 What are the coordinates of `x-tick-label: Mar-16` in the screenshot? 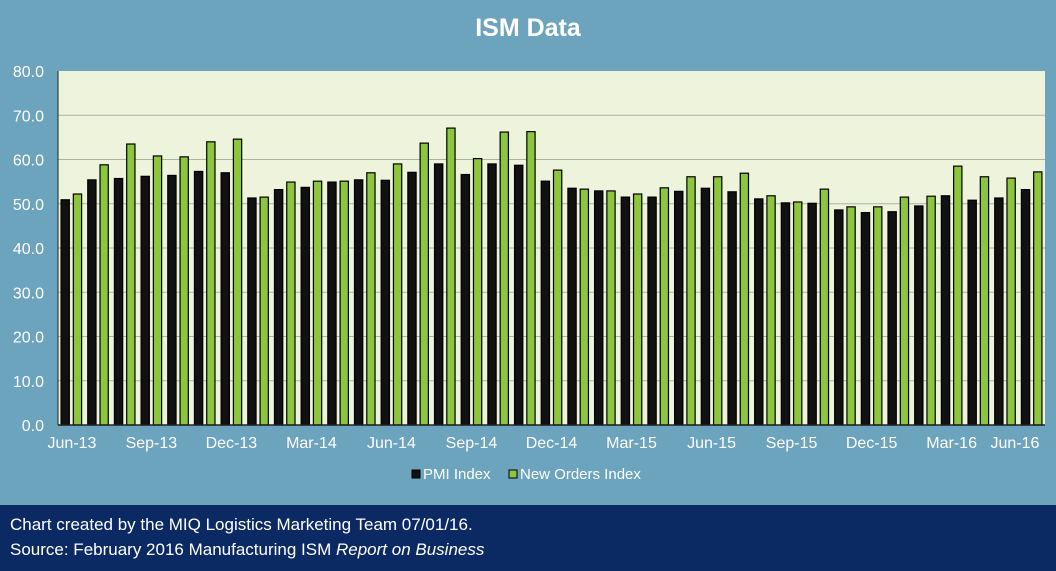 It's located at (951, 443).